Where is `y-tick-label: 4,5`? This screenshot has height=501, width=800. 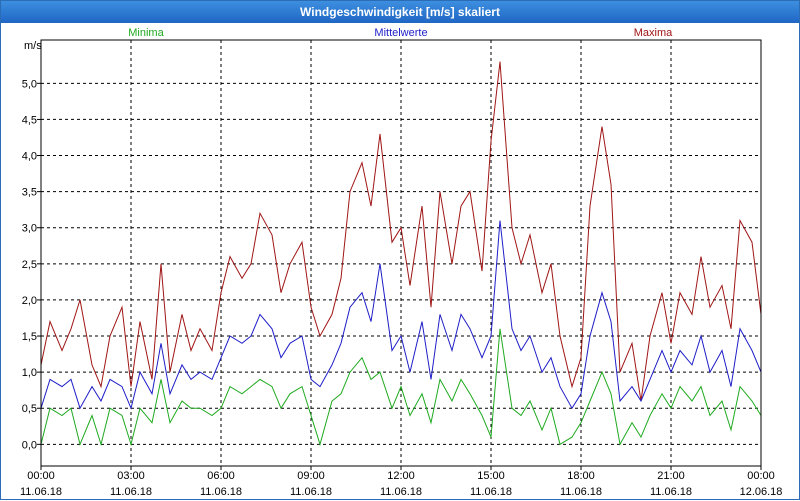 y-tick-label: 4,5 is located at coordinates (29, 120).